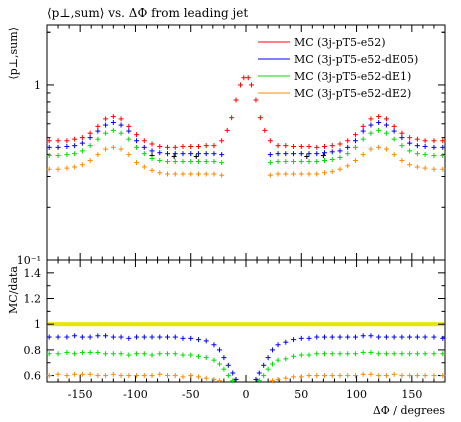 This screenshot has width=461, height=422. I want to click on ratio-series-mc-3j-pt5-e52-de1, so click(246, 366).